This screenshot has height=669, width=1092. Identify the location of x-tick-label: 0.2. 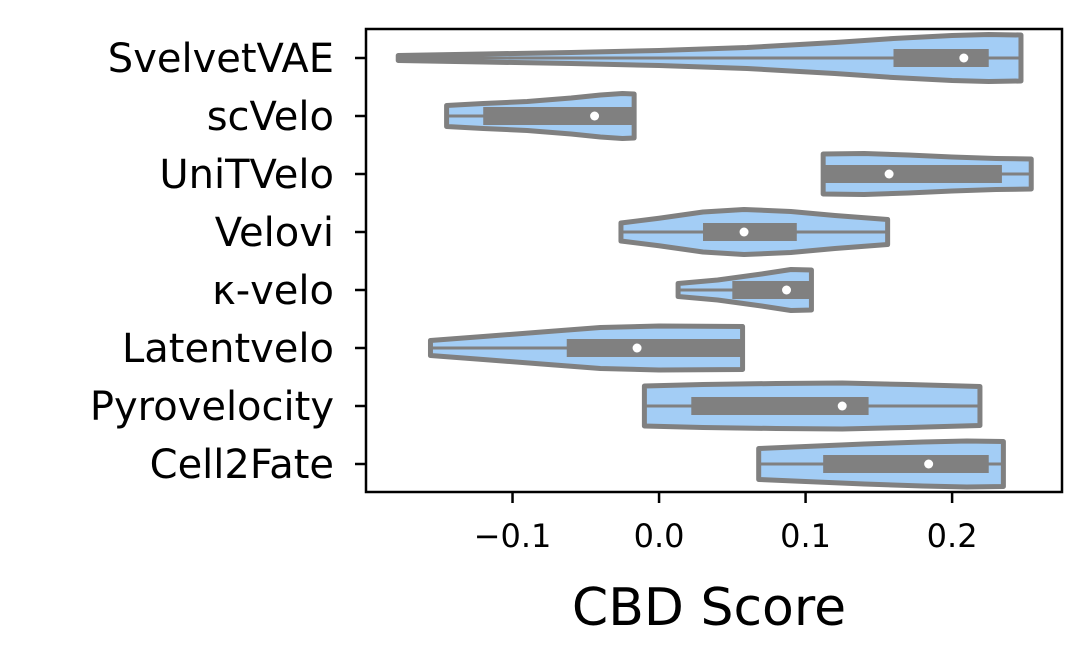
(952, 536).